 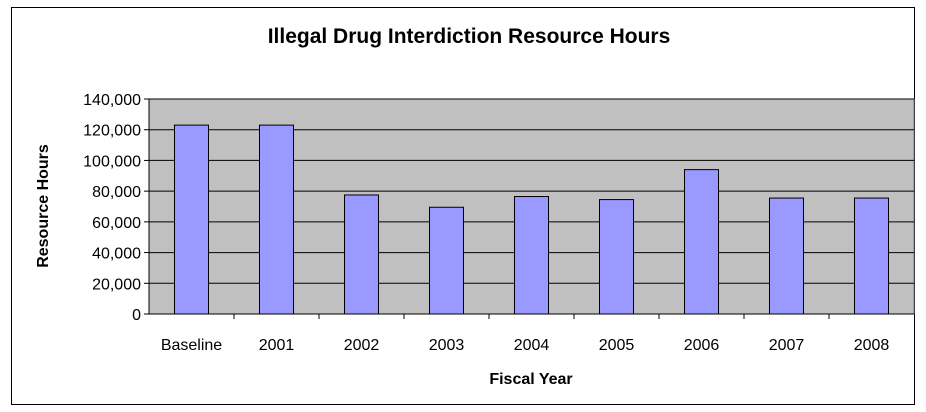 What do you see at coordinates (116, 192) in the screenshot?
I see `y-tick-label: 80,000` at bounding box center [116, 192].